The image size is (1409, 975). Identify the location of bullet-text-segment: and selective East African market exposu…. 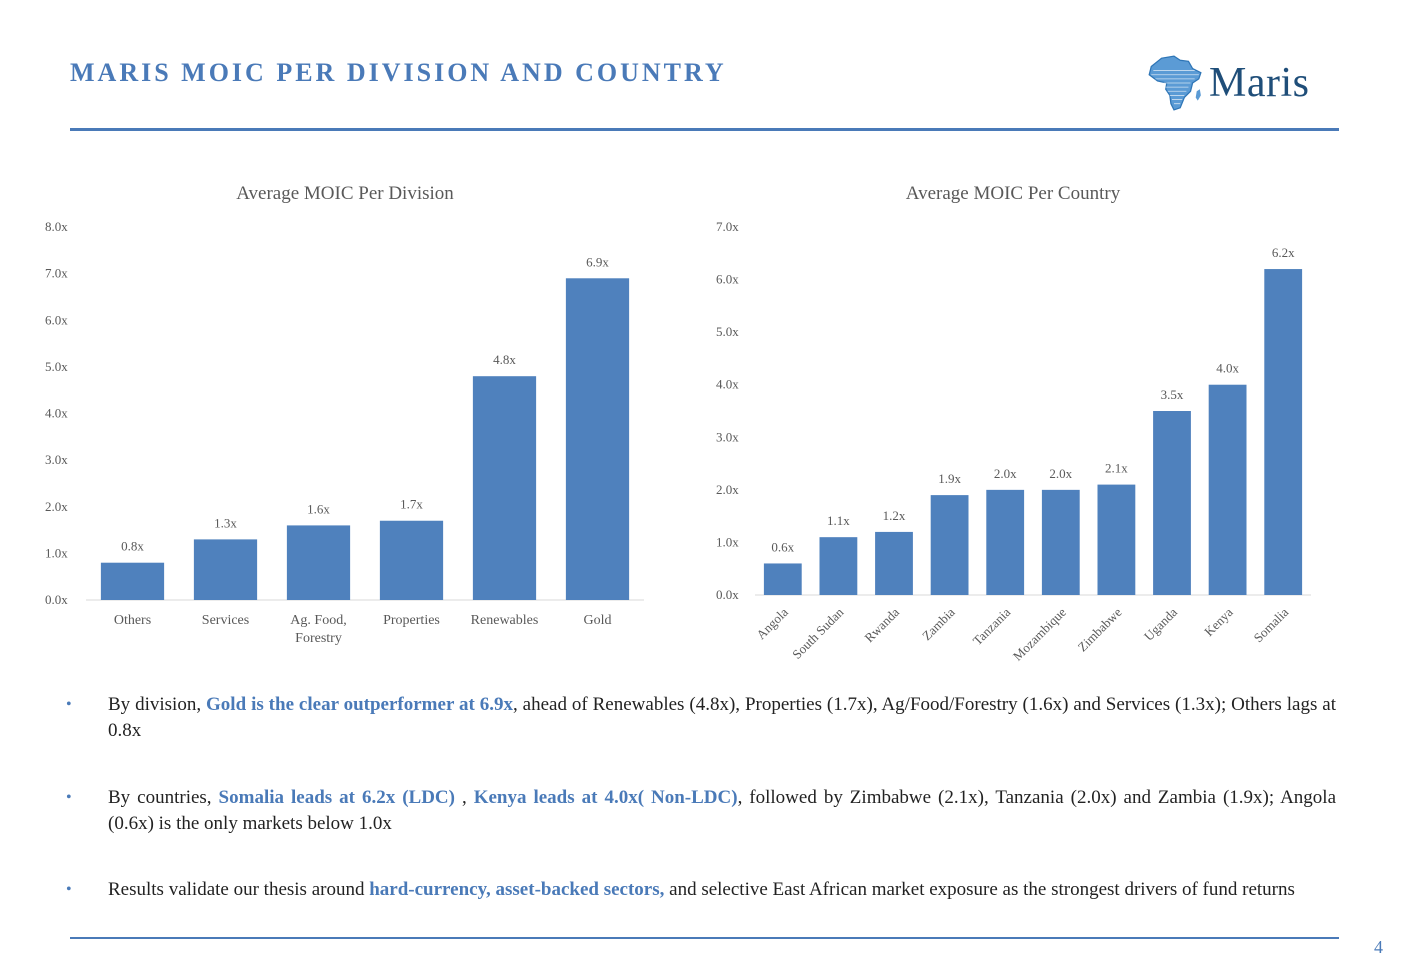
(979, 889).